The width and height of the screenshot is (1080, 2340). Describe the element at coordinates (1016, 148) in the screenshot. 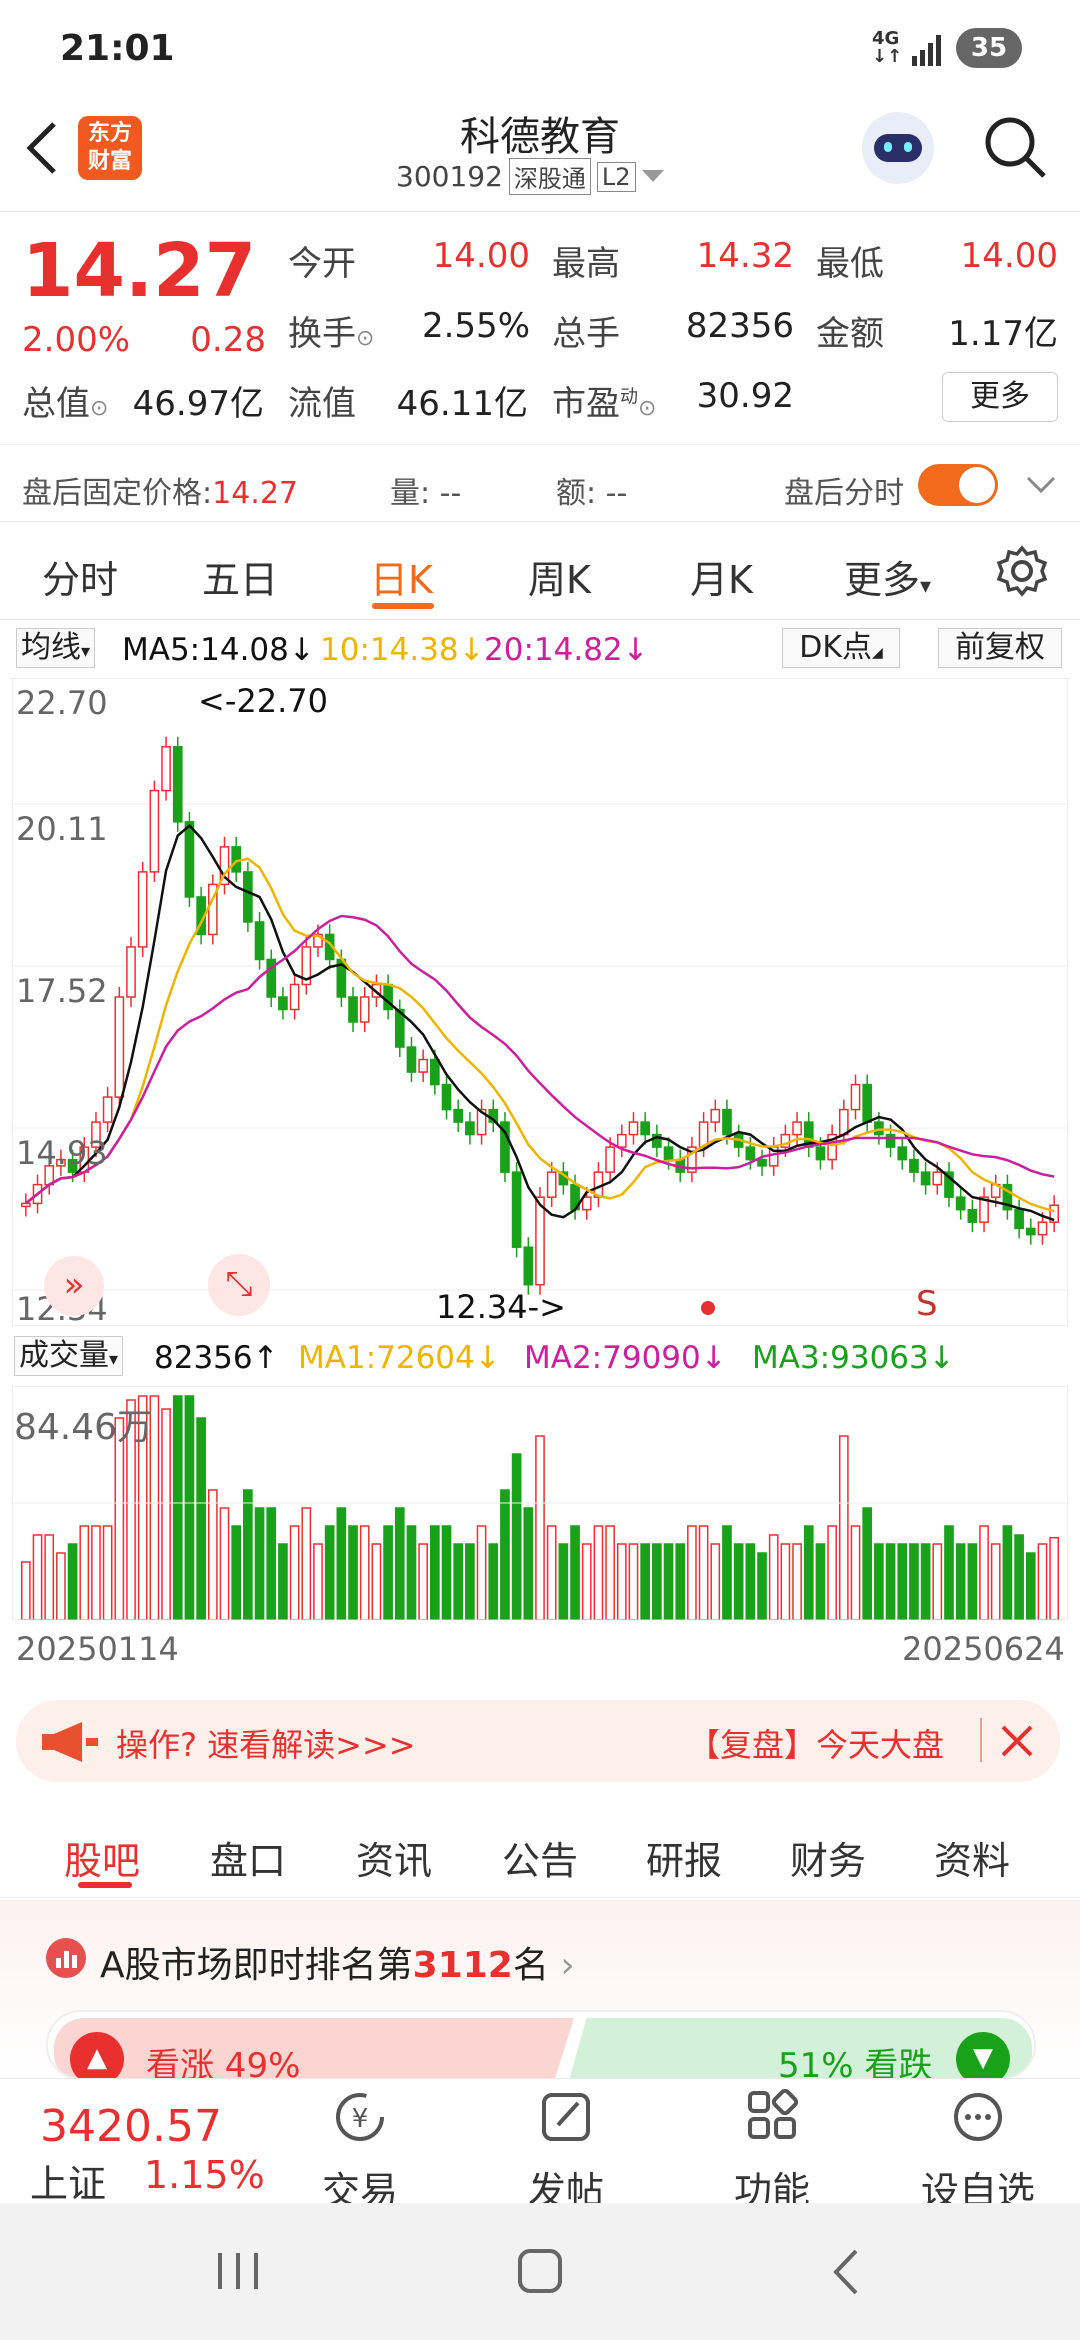

I see `search-icon` at that location.